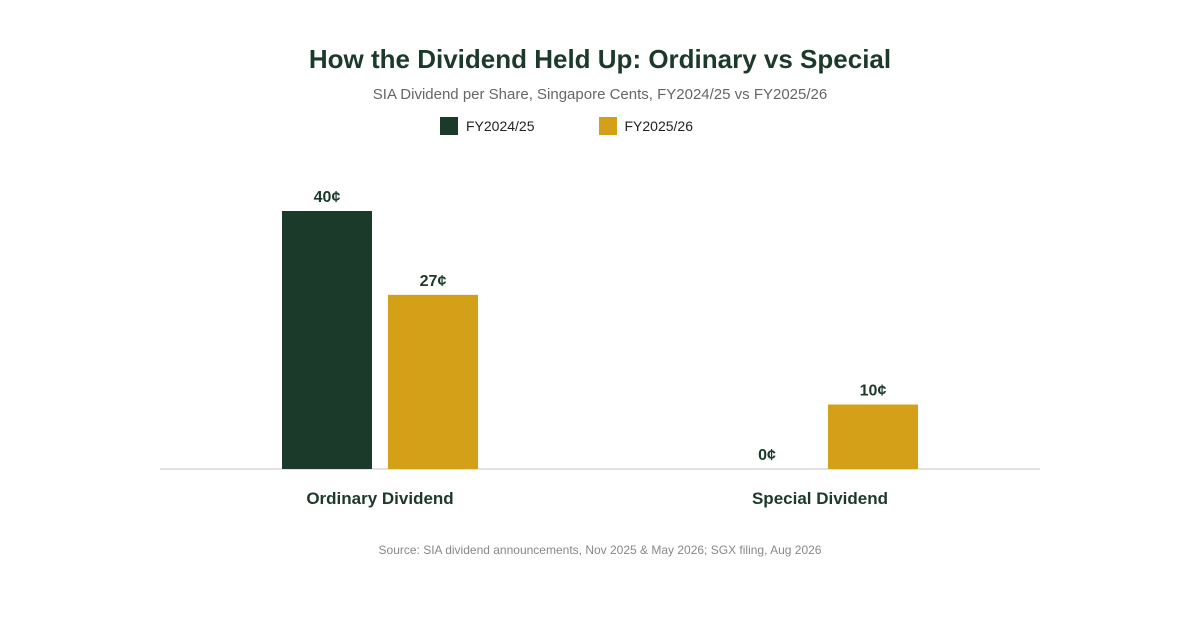 The width and height of the screenshot is (1200, 630). Describe the element at coordinates (379, 498) in the screenshot. I see `category-label-ordinary-dividend: Ordinary Dividend` at that location.